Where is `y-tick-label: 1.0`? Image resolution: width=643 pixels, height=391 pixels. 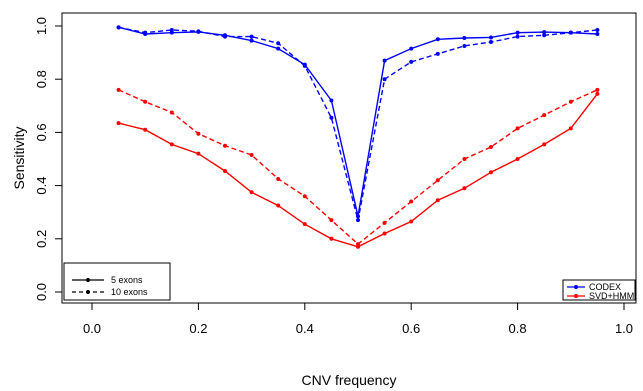
y-tick-label: 1.0 is located at coordinates (41, 26).